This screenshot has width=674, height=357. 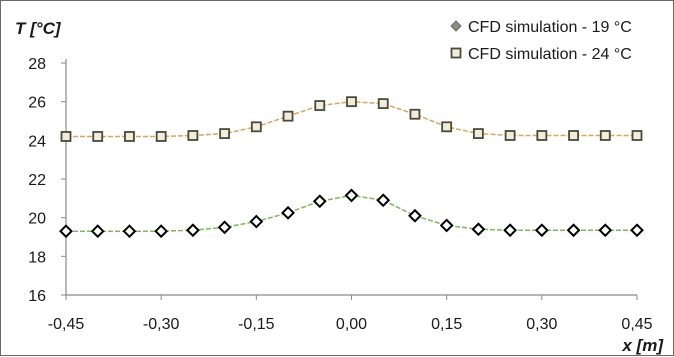 What do you see at coordinates (456, 26) in the screenshot?
I see `legend-marker-diamond` at bounding box center [456, 26].